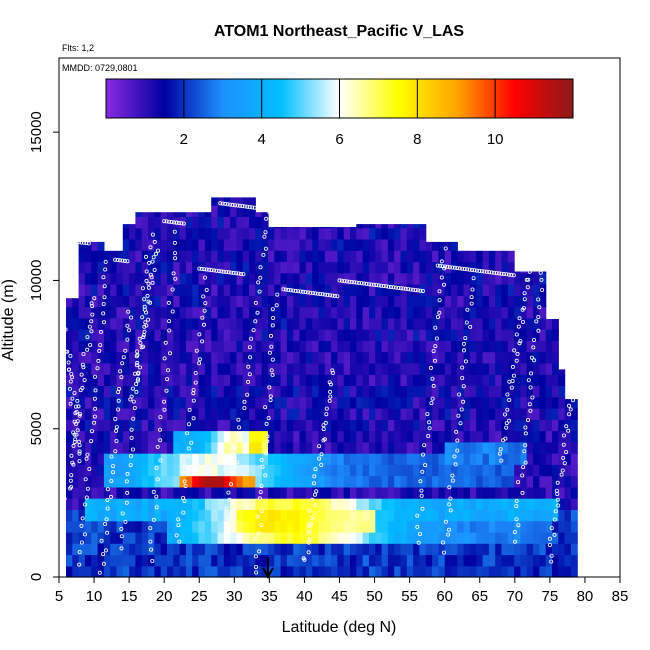 The height and width of the screenshot is (650, 650). Describe the element at coordinates (59, 596) in the screenshot. I see `x-tick-label: 5` at that location.